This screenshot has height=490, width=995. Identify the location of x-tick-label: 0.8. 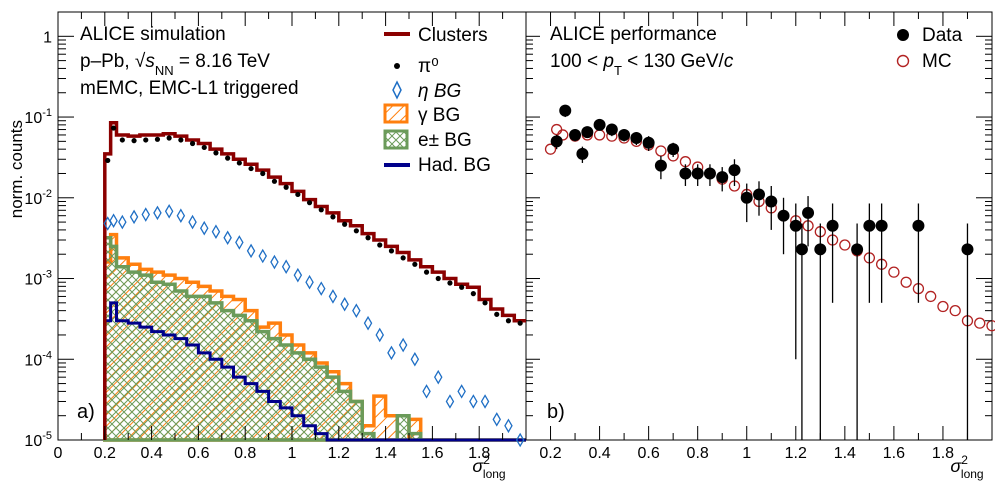
(698, 453).